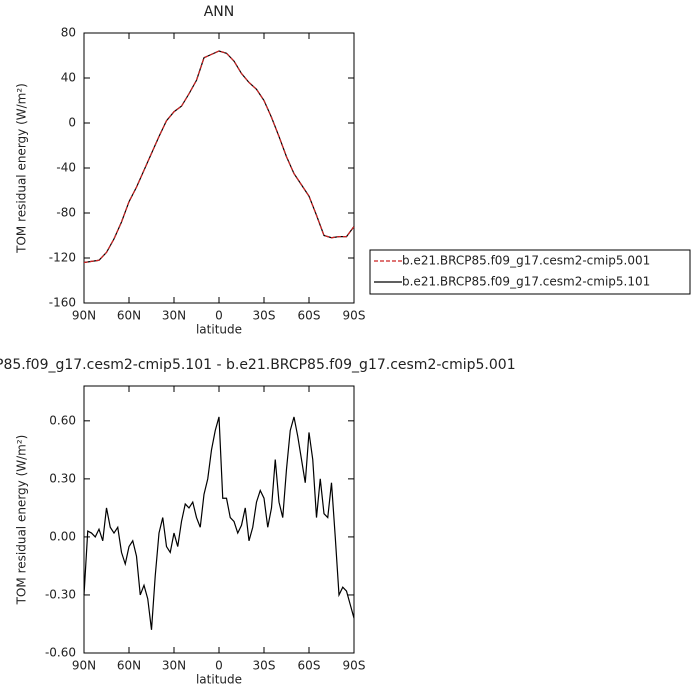  Describe the element at coordinates (68, 33) in the screenshot. I see `y-tick-label: 80` at that location.